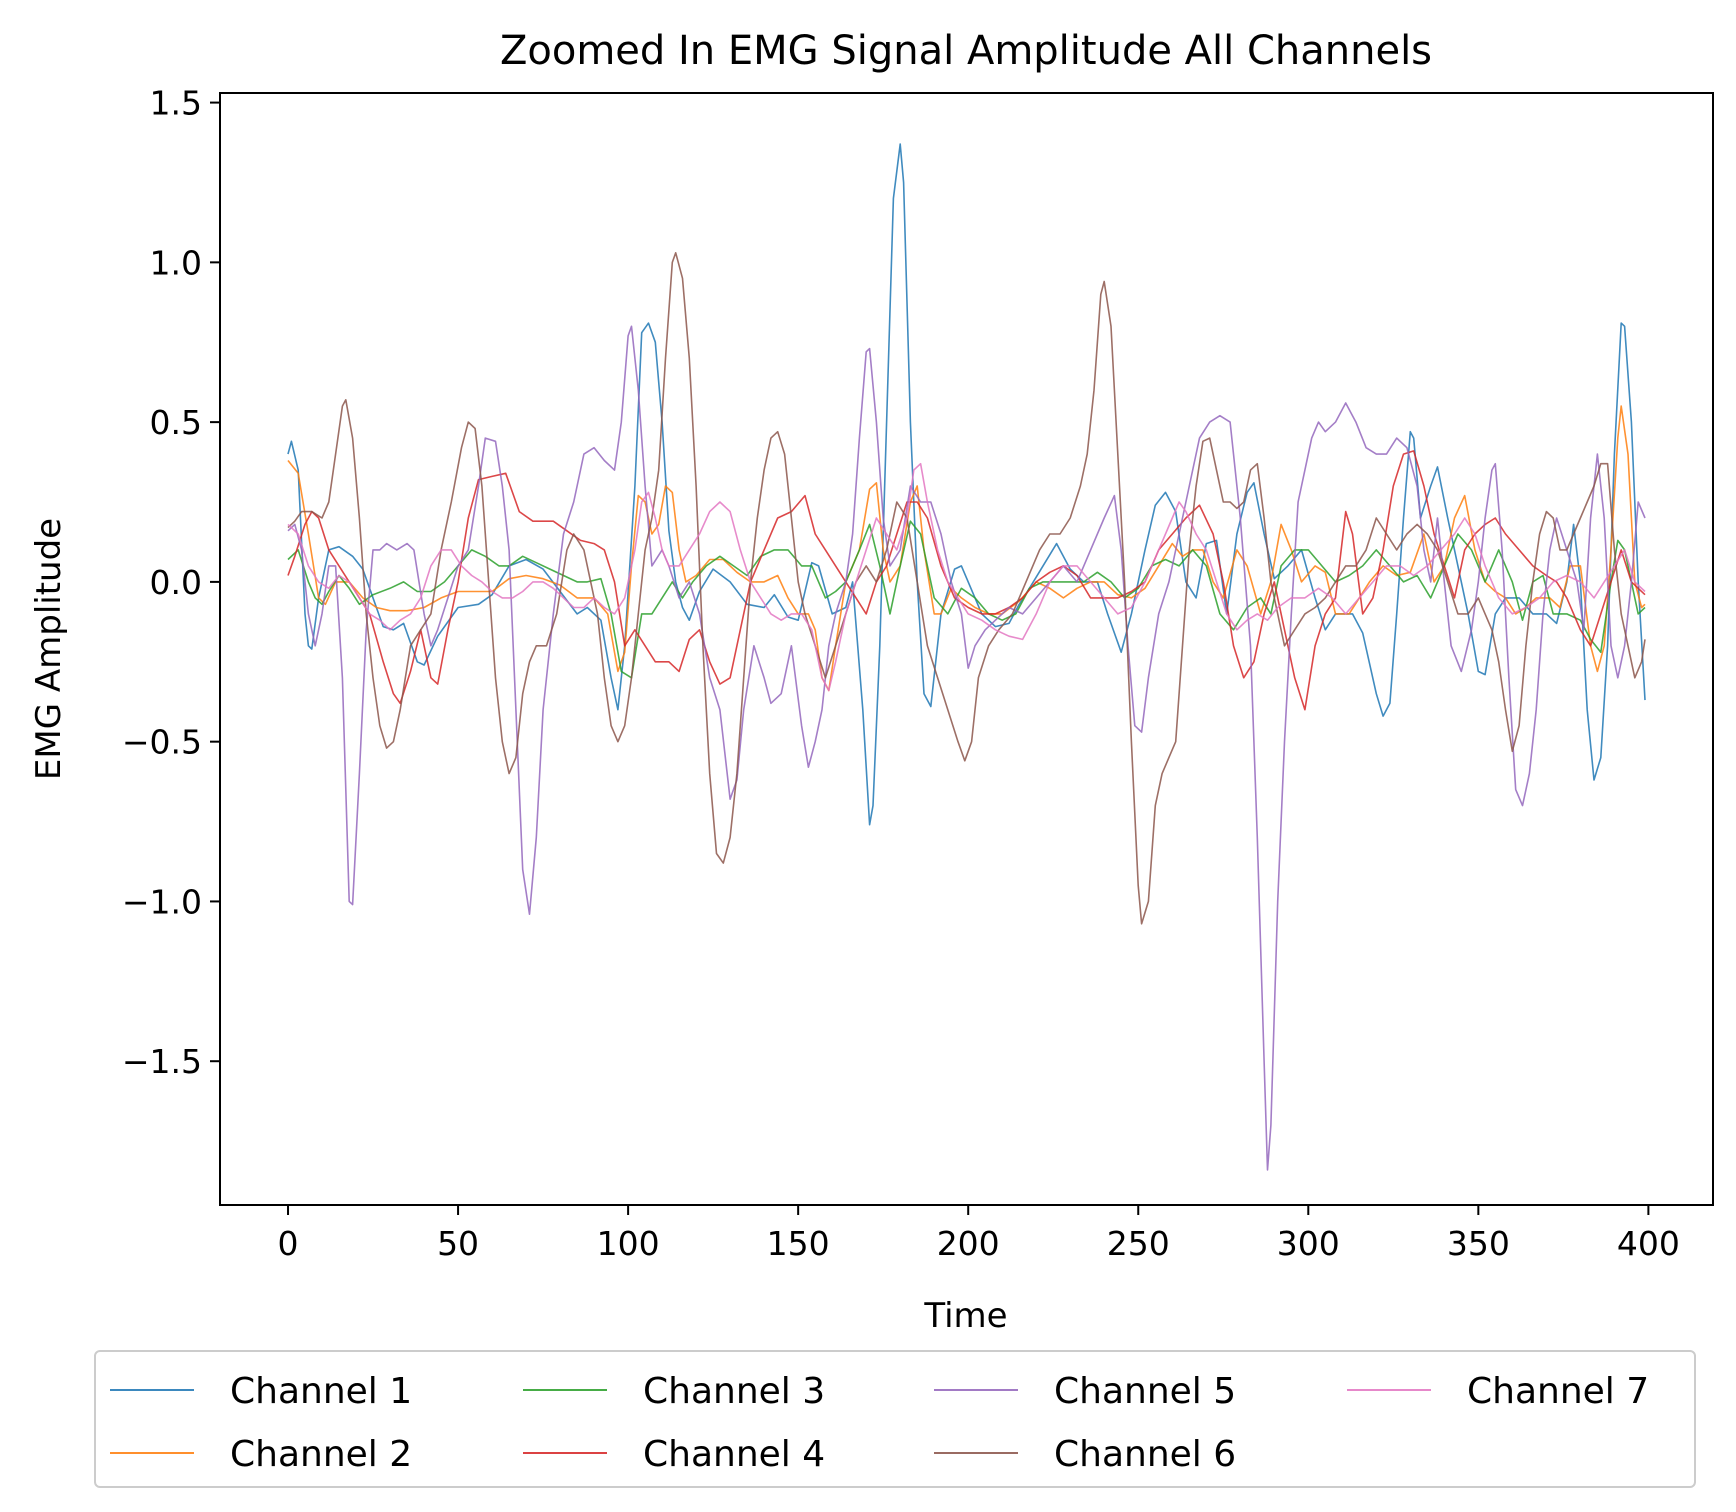 Image resolution: width=1736 pixels, height=1512 pixels. What do you see at coordinates (1145, 1391) in the screenshot?
I see `legend-label-channel-5: Channel 5` at bounding box center [1145, 1391].